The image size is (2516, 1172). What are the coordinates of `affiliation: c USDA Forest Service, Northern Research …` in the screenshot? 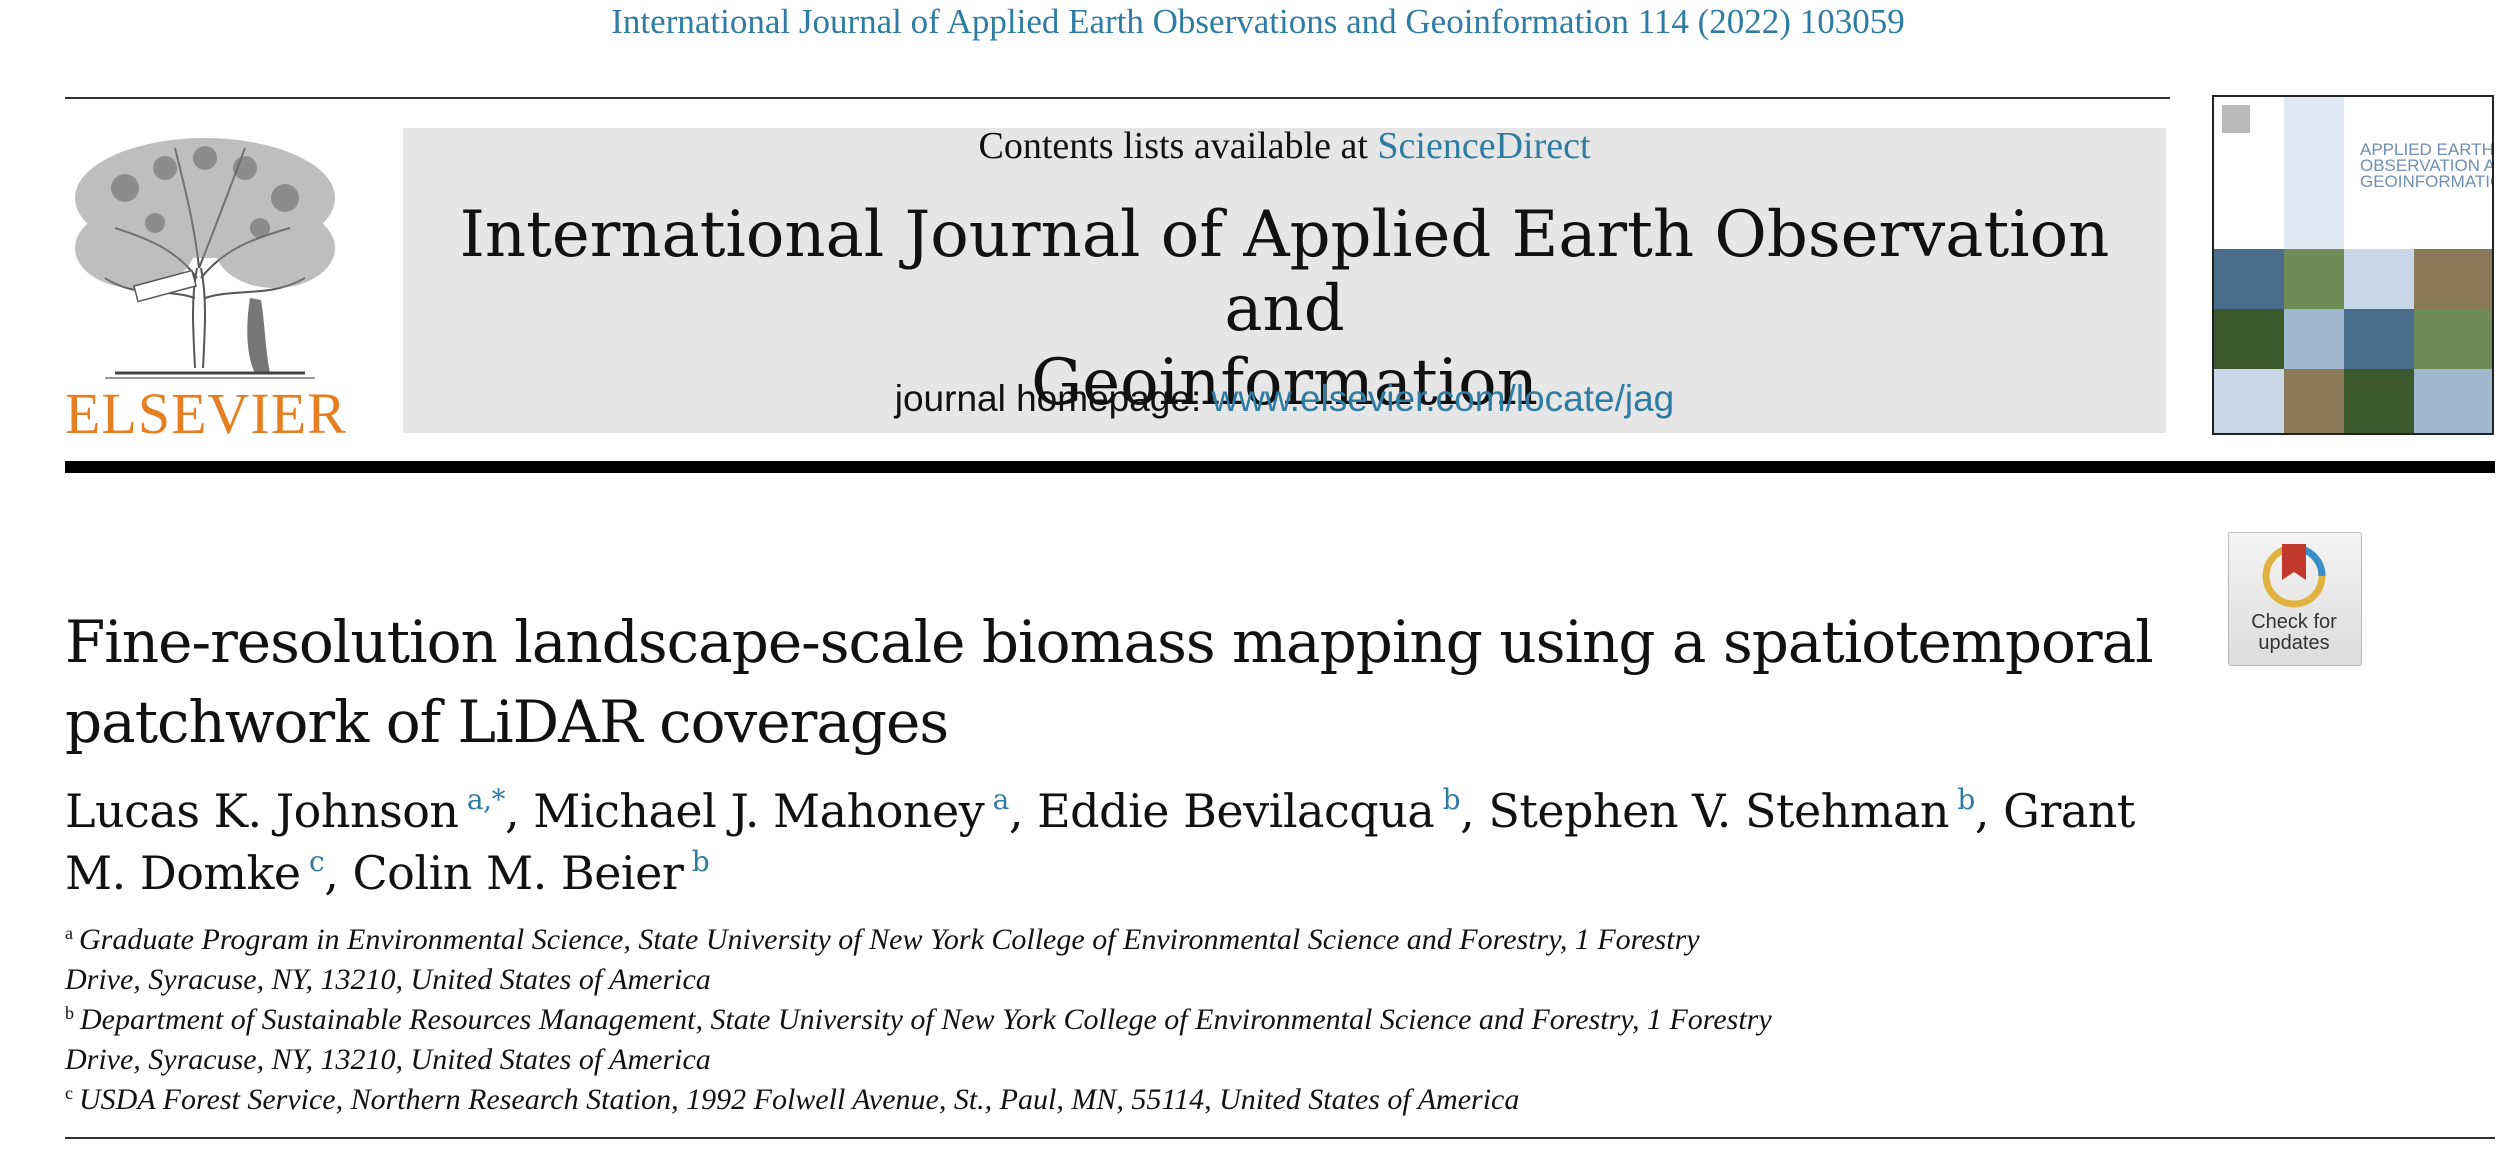 It's located at (1115, 1100).